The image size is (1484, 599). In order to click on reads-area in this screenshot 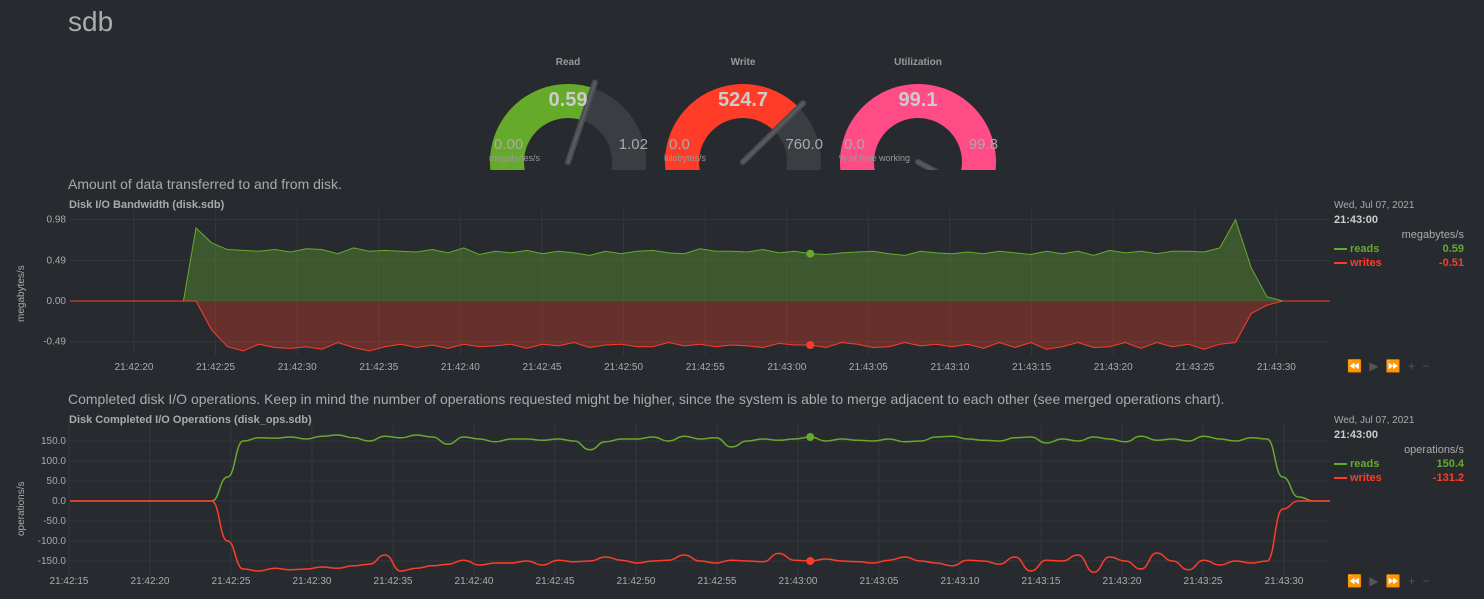, I will do `click(700, 260)`.